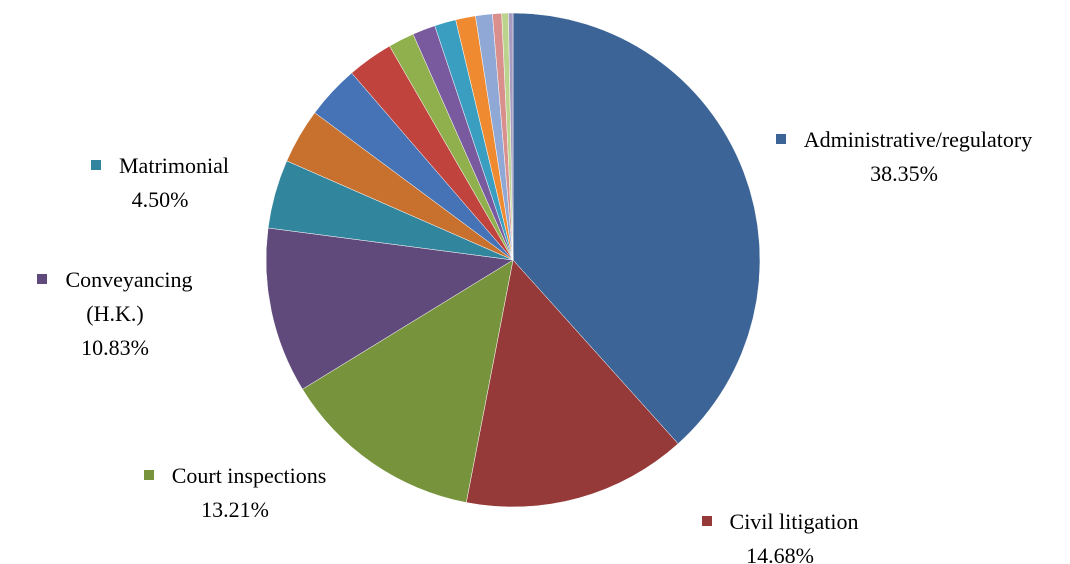  I want to click on label-name-line: Court inspections, so click(235, 476).